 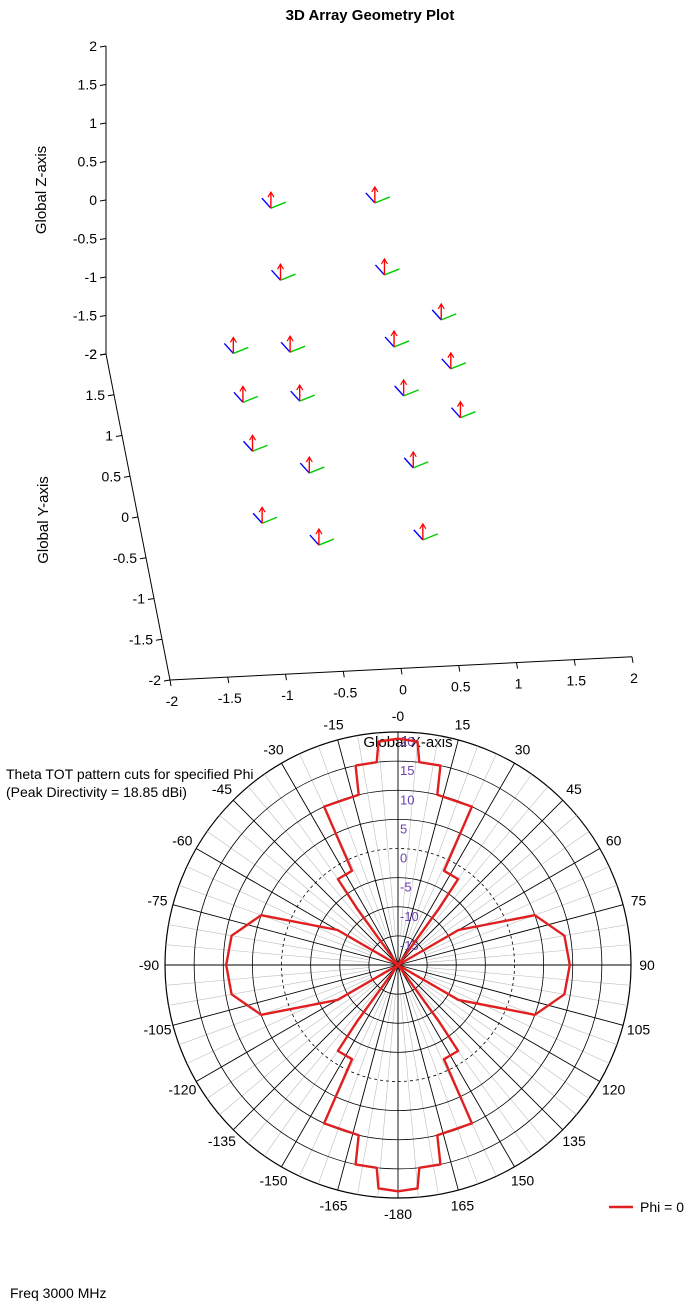 I want to click on z-tick-label: -2, so click(x=91, y=354).